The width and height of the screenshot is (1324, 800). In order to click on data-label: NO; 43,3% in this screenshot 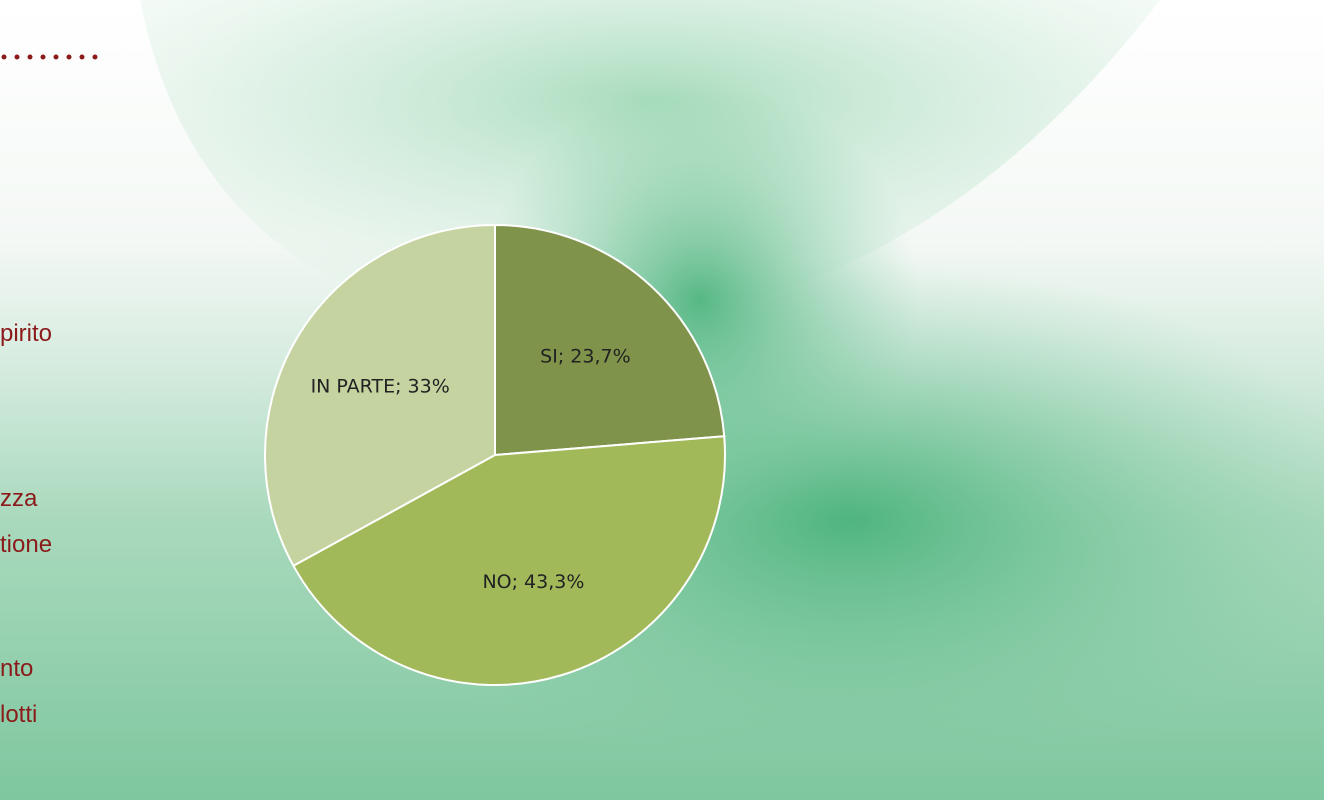, I will do `click(533, 582)`.